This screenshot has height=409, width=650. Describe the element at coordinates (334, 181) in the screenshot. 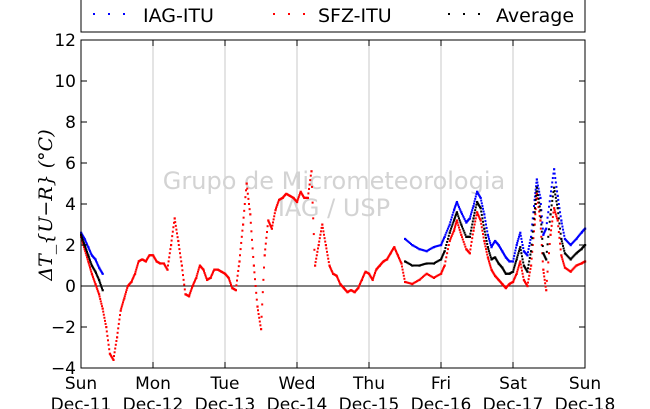

I see `watermark-line-1: Grupo de Micrometeorologia` at that location.